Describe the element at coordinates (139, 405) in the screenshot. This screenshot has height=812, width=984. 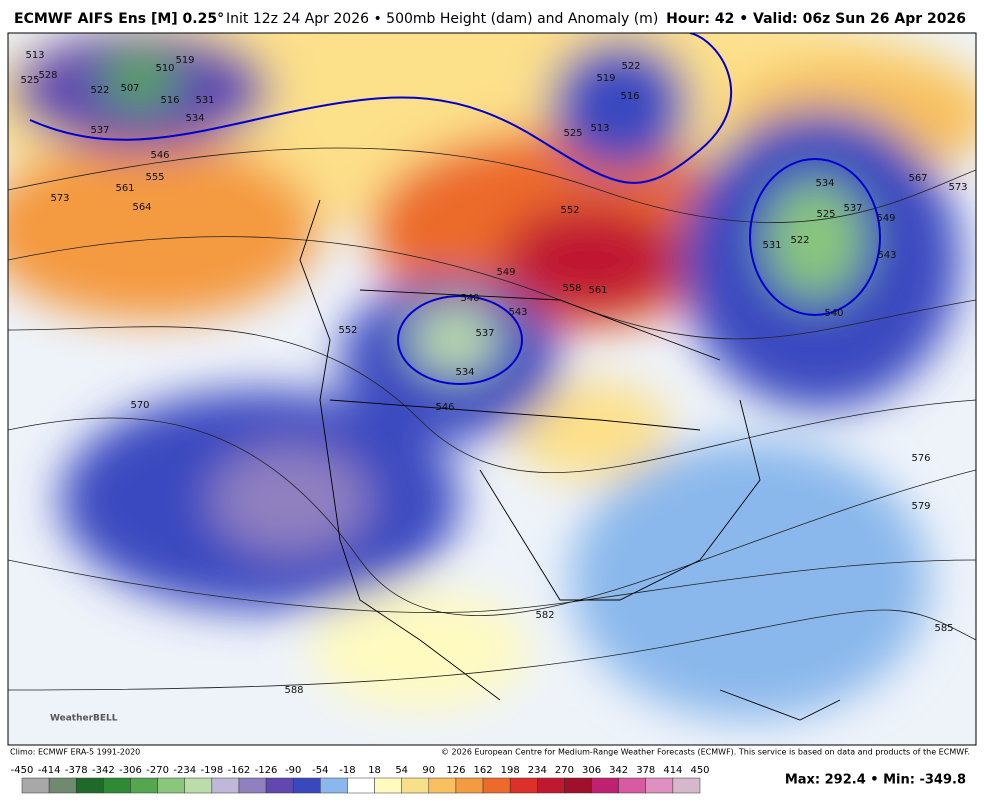
I see `contour-label: 570` at that location.